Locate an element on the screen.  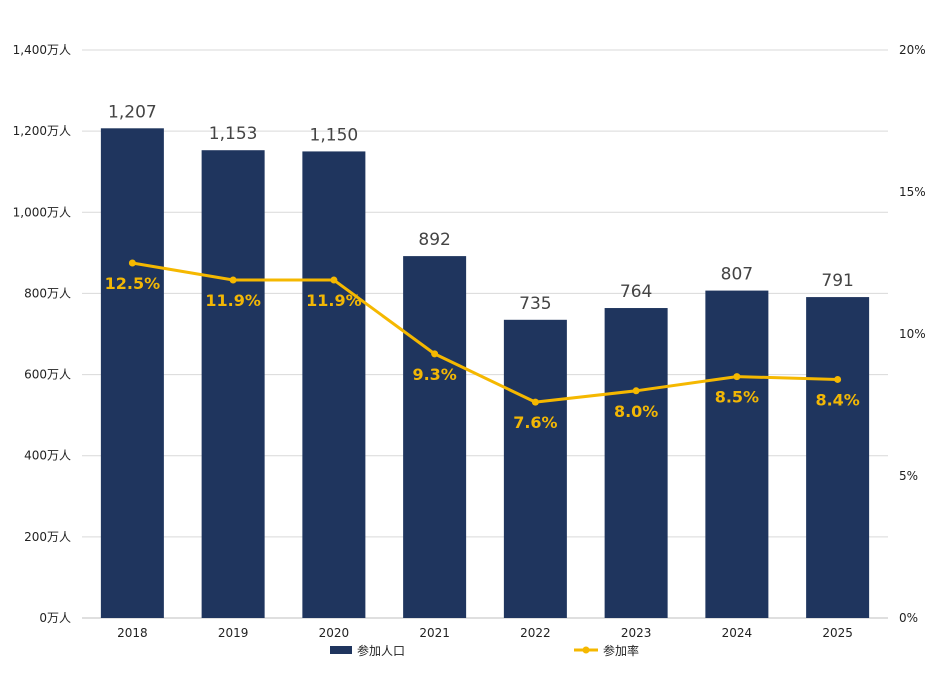
y-left-tick-label: 200万人 is located at coordinates (47, 537).